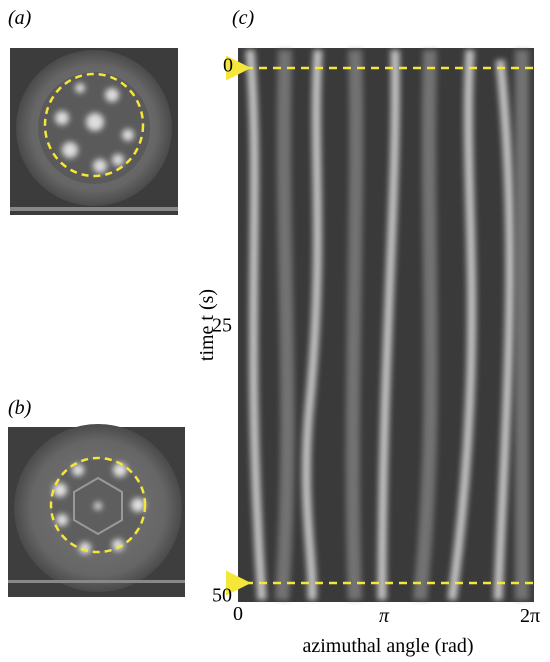  What do you see at coordinates (207, 325) in the screenshot?
I see `y-axis-label: time t (s)` at bounding box center [207, 325].